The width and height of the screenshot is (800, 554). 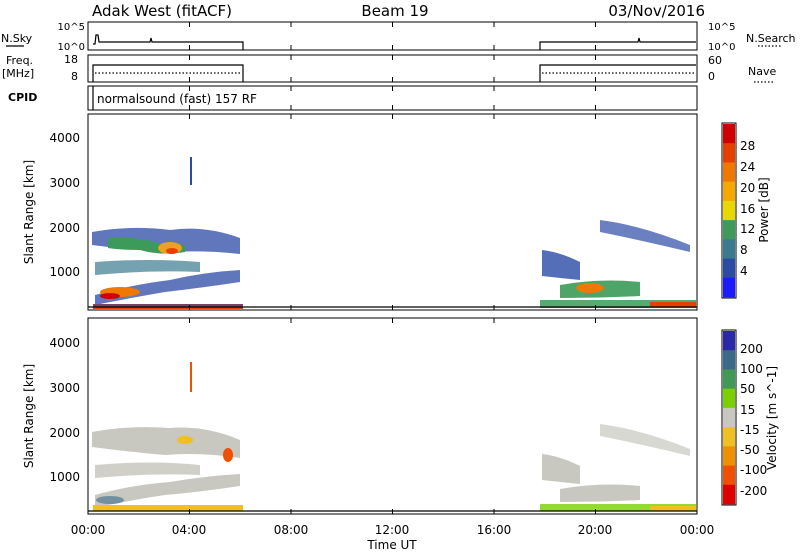 What do you see at coordinates (715, 60) in the screenshot?
I see `nave-tick-high: 60` at bounding box center [715, 60].